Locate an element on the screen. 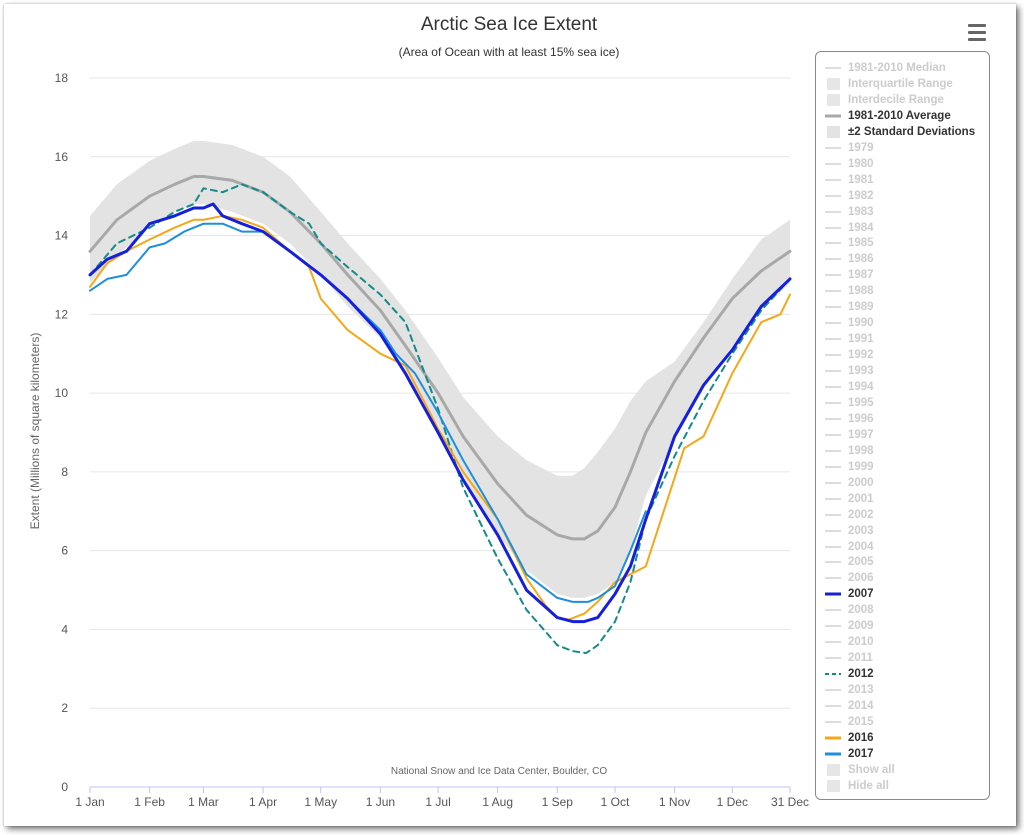 This screenshot has height=835, width=1024. x-tick-label: 1 Jan is located at coordinates (89, 802).